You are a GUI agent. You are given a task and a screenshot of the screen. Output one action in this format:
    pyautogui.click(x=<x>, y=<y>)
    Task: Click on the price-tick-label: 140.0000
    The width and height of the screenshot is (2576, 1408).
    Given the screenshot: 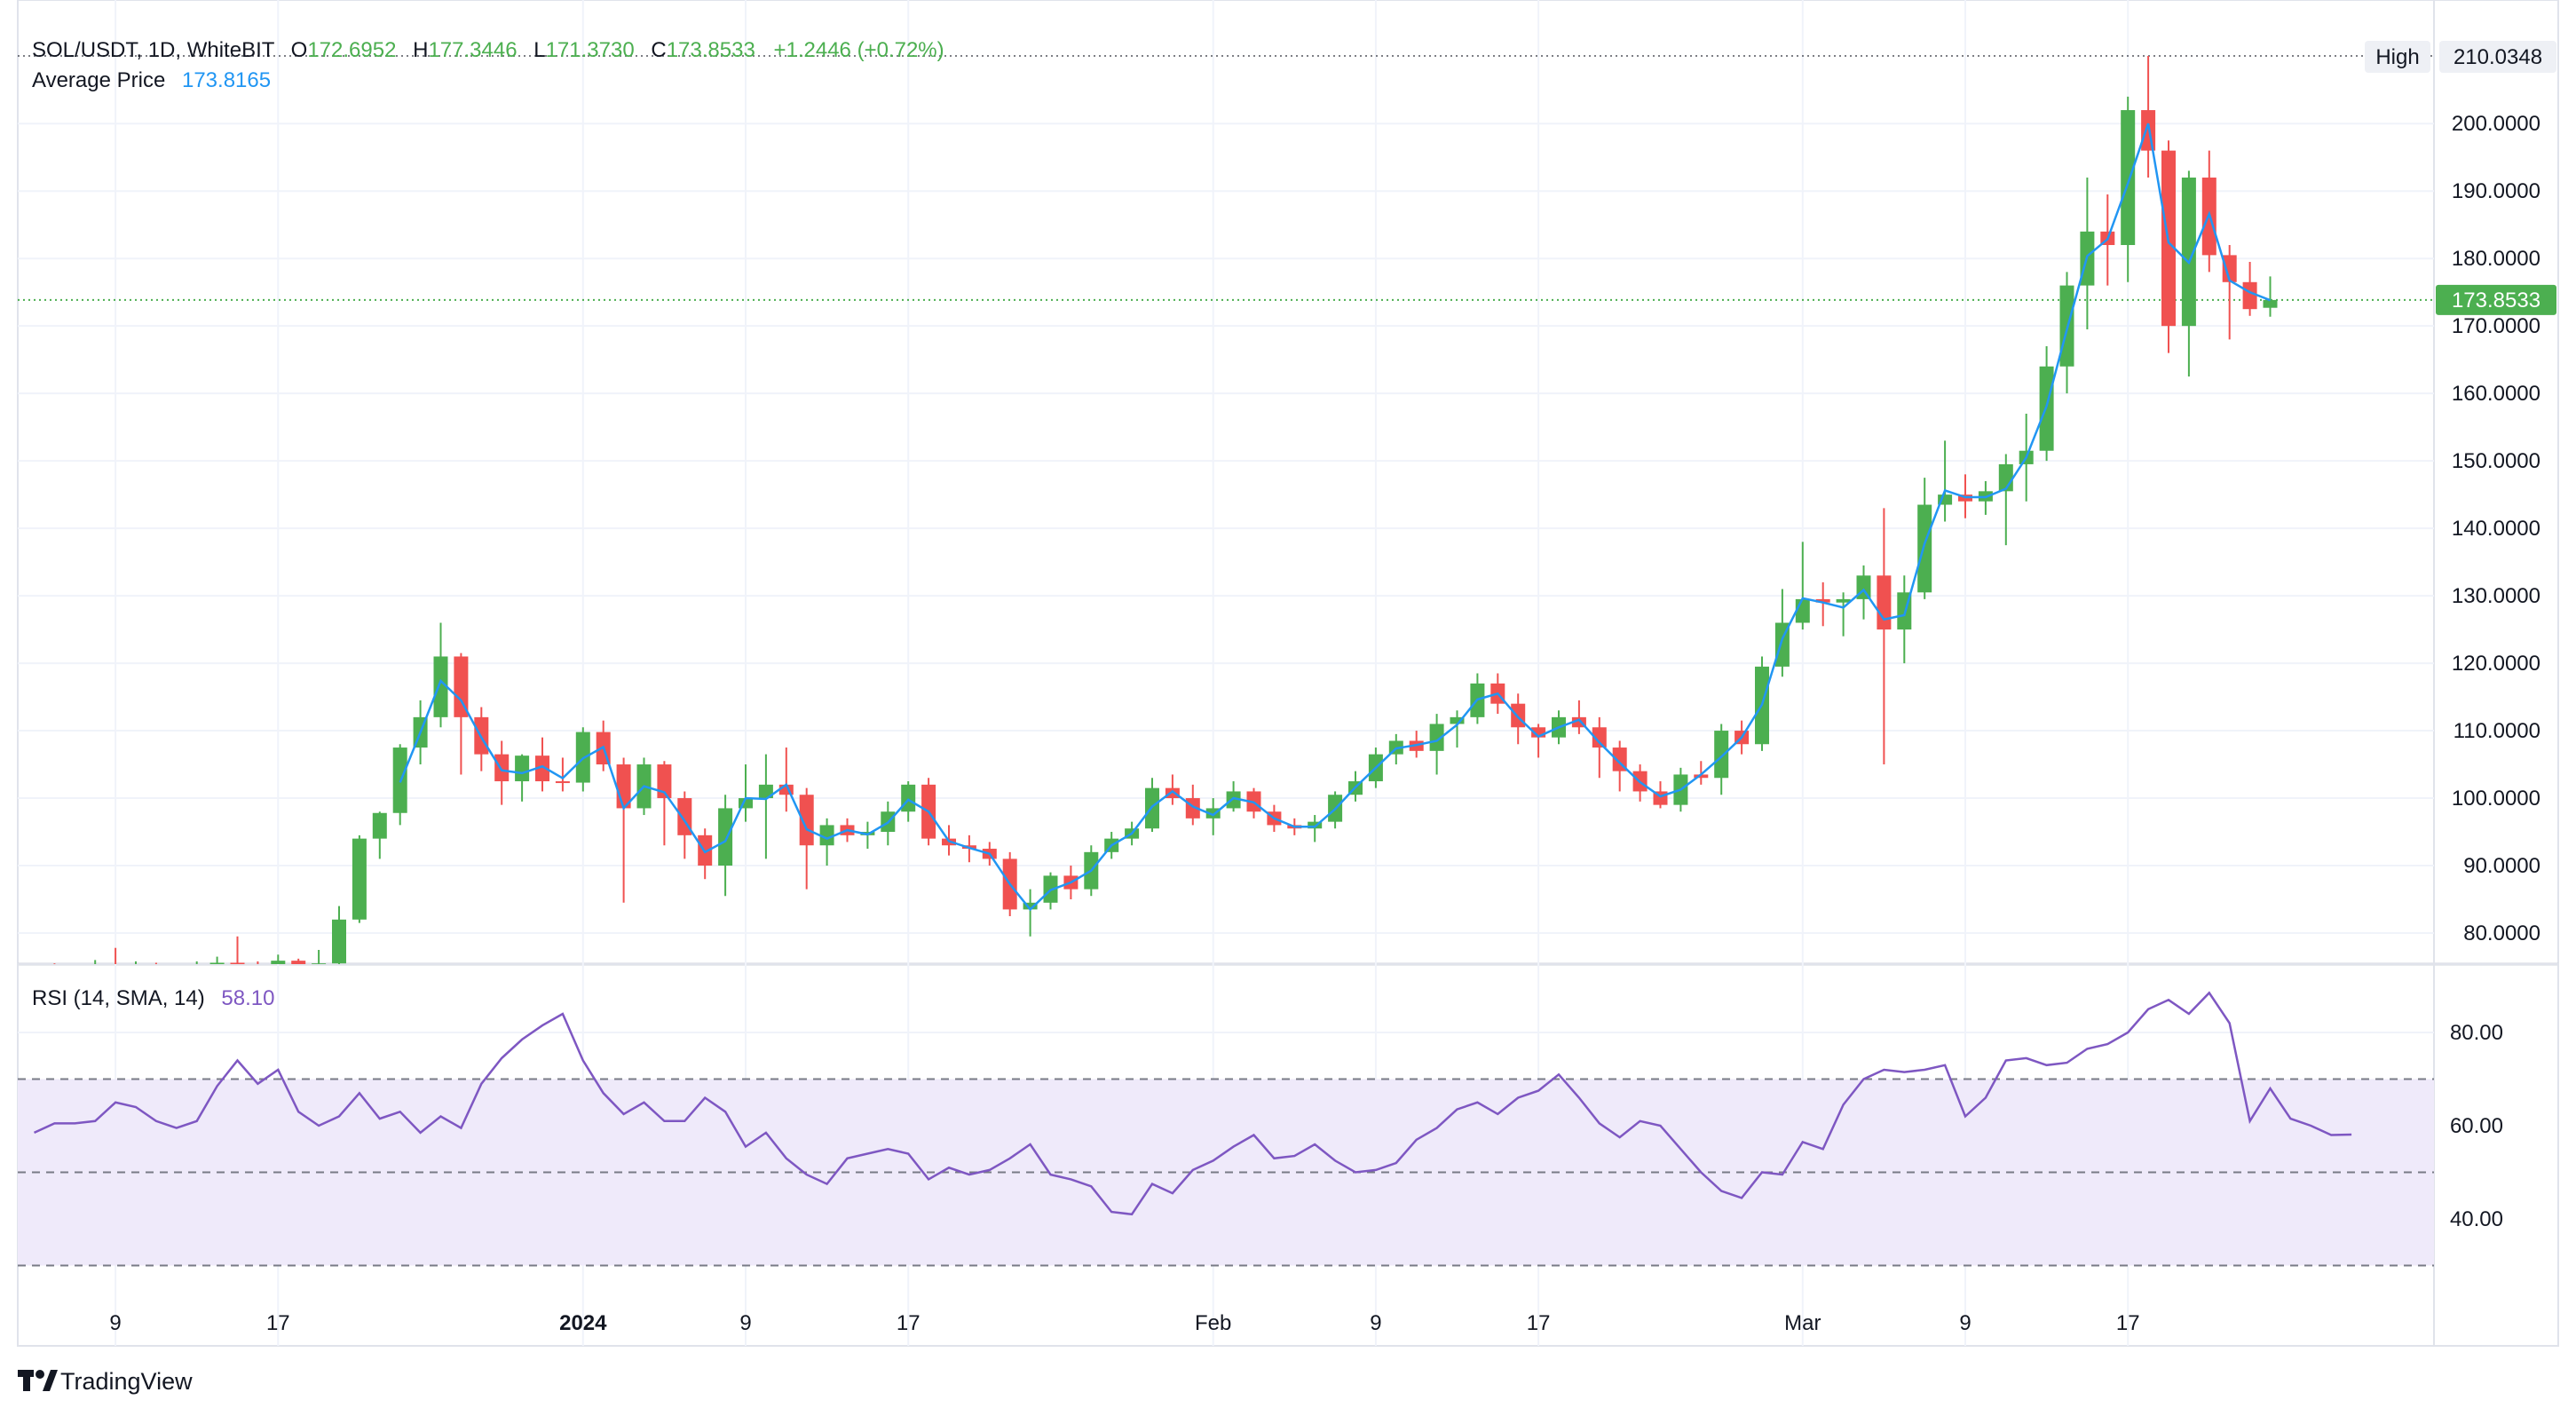 What is the action you would take?
    pyautogui.click(x=2496, y=529)
    